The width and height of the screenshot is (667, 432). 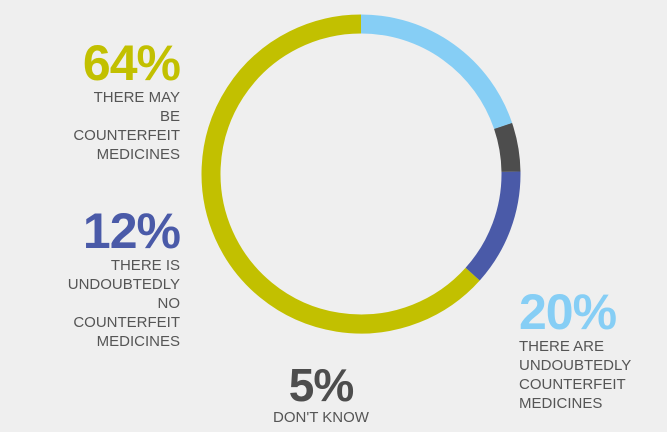 What do you see at coordinates (321, 385) in the screenshot?
I see `percent-dont-know: 5%` at bounding box center [321, 385].